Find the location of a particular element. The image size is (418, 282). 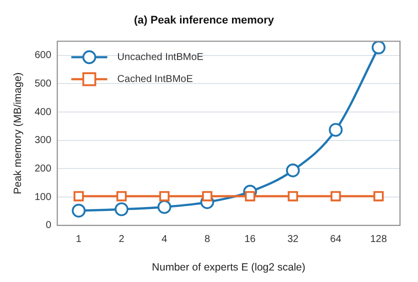

y-tick-label: 100 is located at coordinates (43, 197).